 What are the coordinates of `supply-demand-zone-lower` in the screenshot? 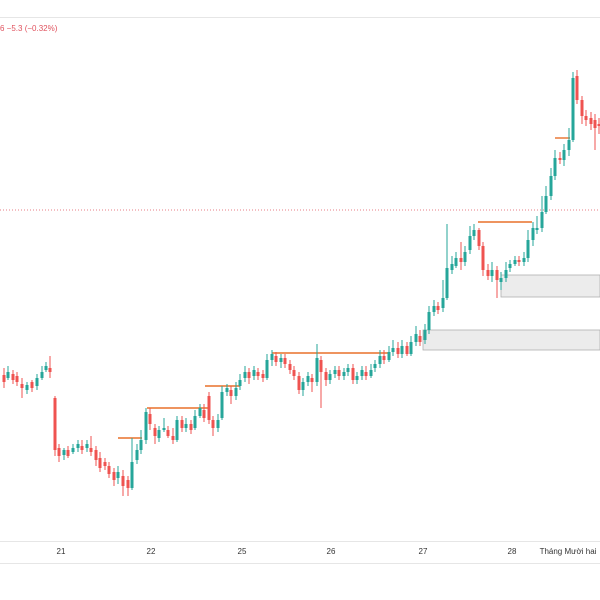 It's located at (511, 340).